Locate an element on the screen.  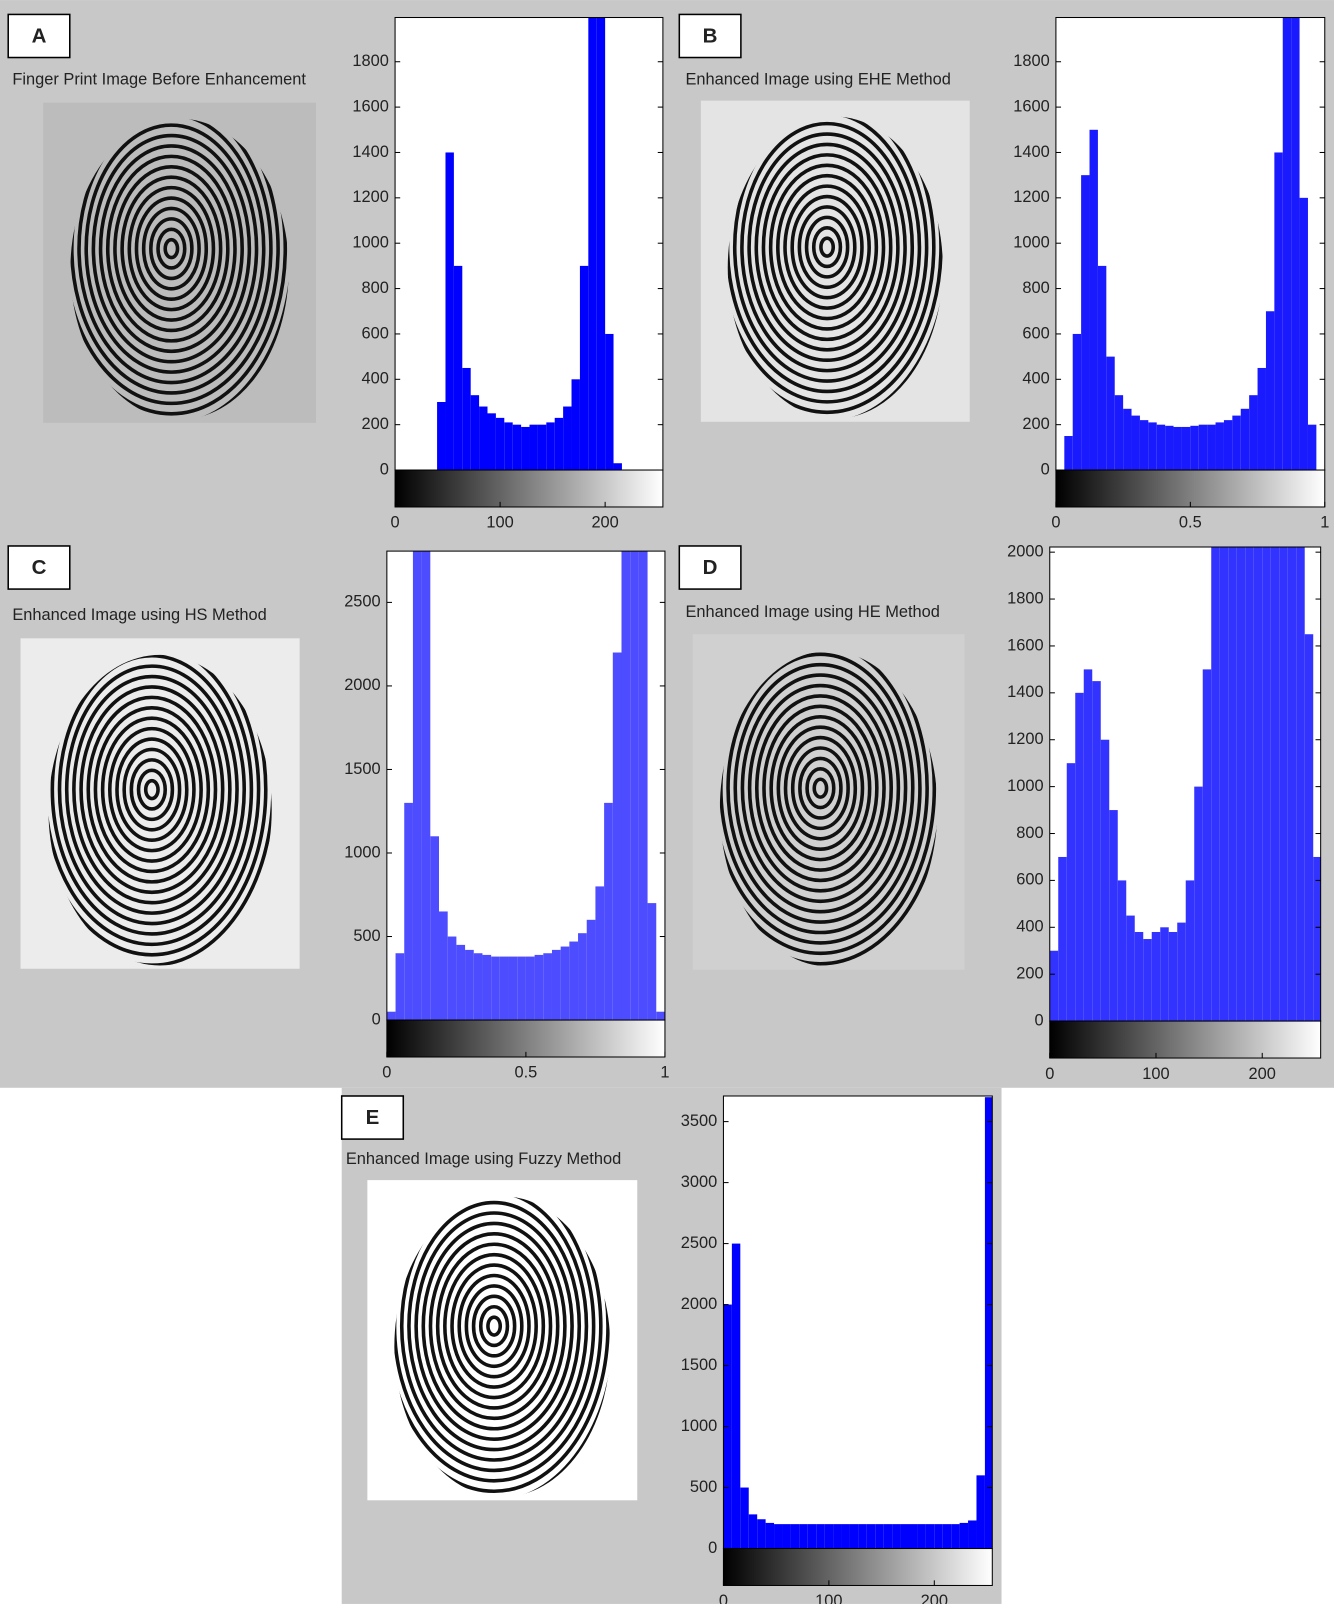
y-tick-label: 200 is located at coordinates (1029, 974).